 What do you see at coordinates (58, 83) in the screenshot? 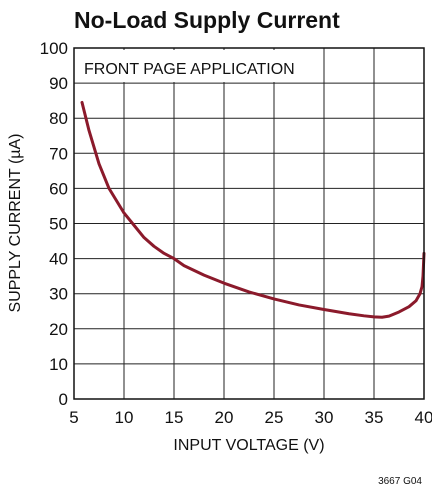
I see `y-tick-label-90: 90` at bounding box center [58, 83].